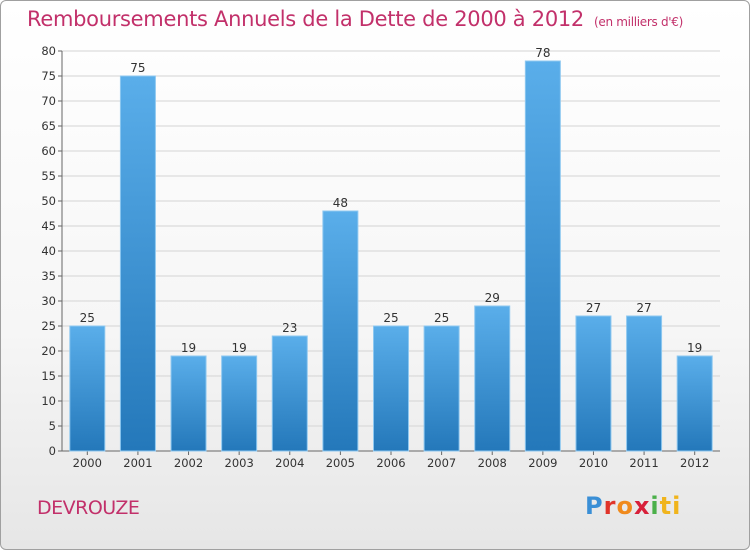 The image size is (750, 550). What do you see at coordinates (87, 463) in the screenshot?
I see `x-tick-label: 2000` at bounding box center [87, 463].